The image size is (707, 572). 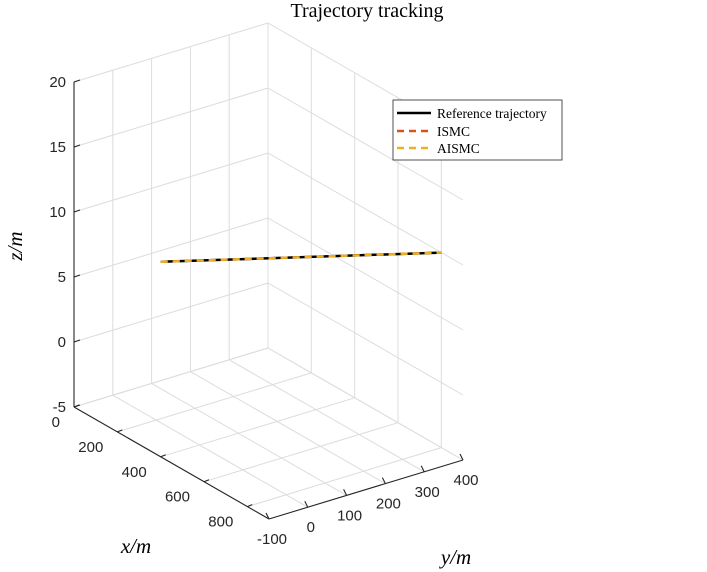 What do you see at coordinates (477, 130) in the screenshot?
I see `legend: Reference trajectory ISMC AISMC` at bounding box center [477, 130].